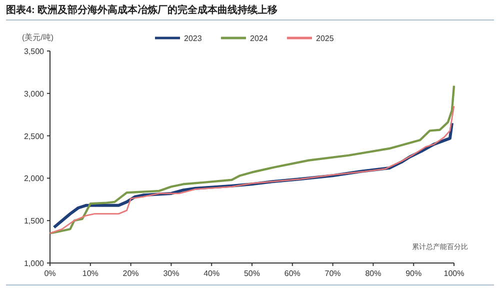  Describe the element at coordinates (193, 38) in the screenshot. I see `legend-label: 2023` at that location.